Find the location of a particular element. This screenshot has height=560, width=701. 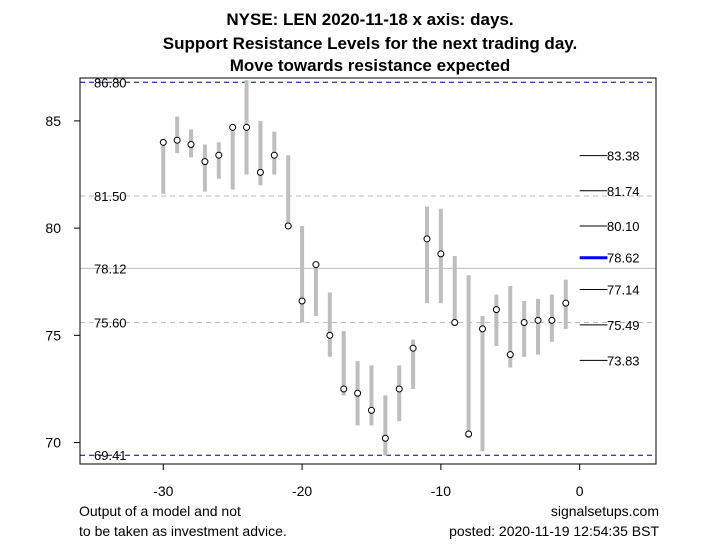

forecast-levels: 83.38 81.74 80.10 78.62 77.14 75.49 73.83 is located at coordinates (609, 258).